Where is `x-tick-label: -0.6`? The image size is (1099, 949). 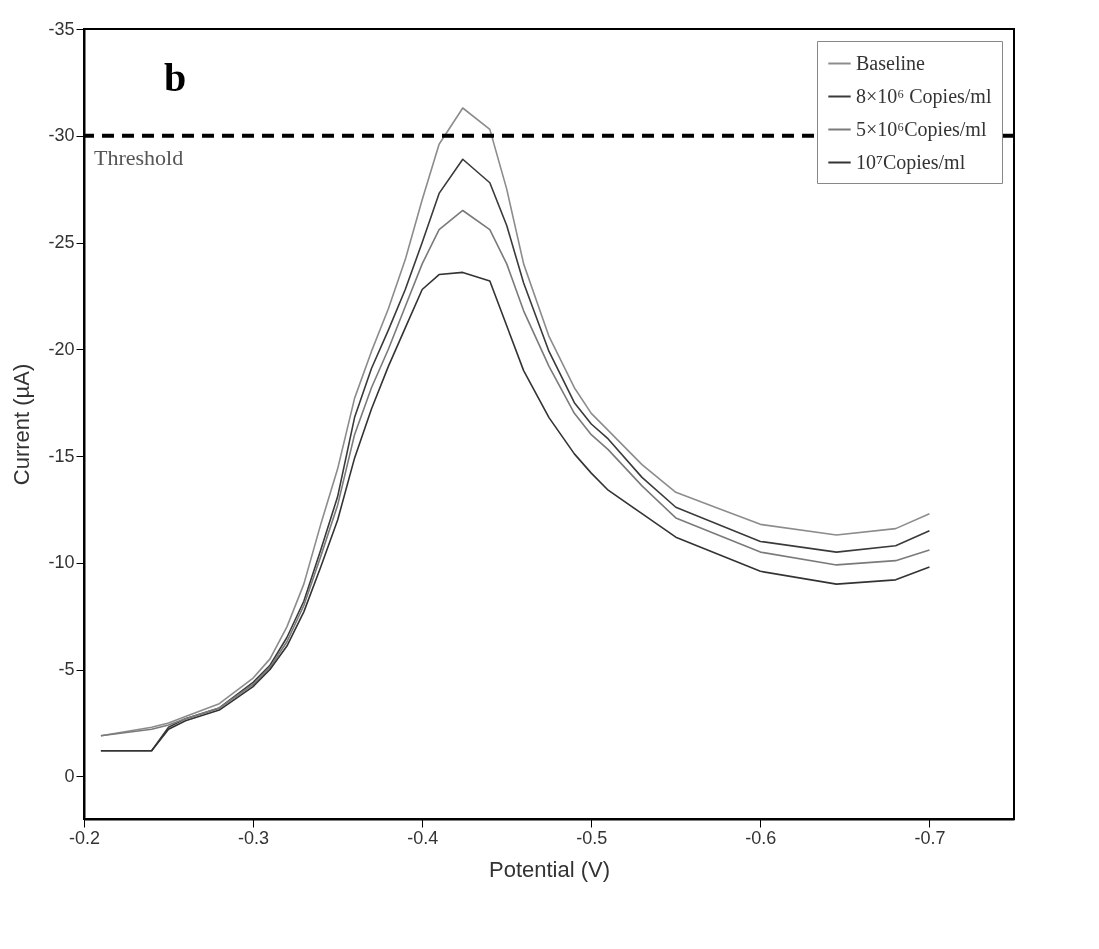
x-tick-label: -0.6 is located at coordinates (761, 837).